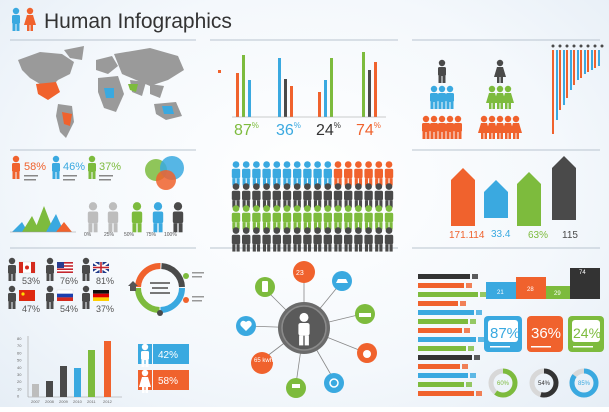 The width and height of the screenshot is (609, 412). I want to click on flag-russia-icon, so click(65, 295).